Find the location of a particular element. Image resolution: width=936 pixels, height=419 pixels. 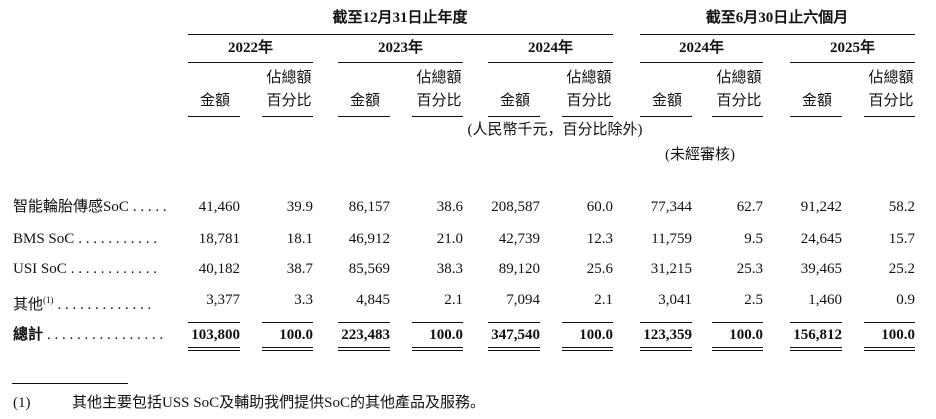

cell: 3.3 is located at coordinates (303, 300).